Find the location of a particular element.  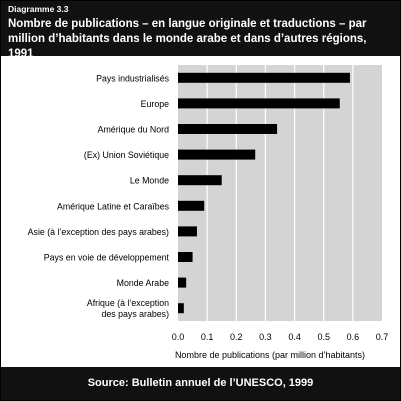

category-label: Amérique du Nord is located at coordinates (133, 130).